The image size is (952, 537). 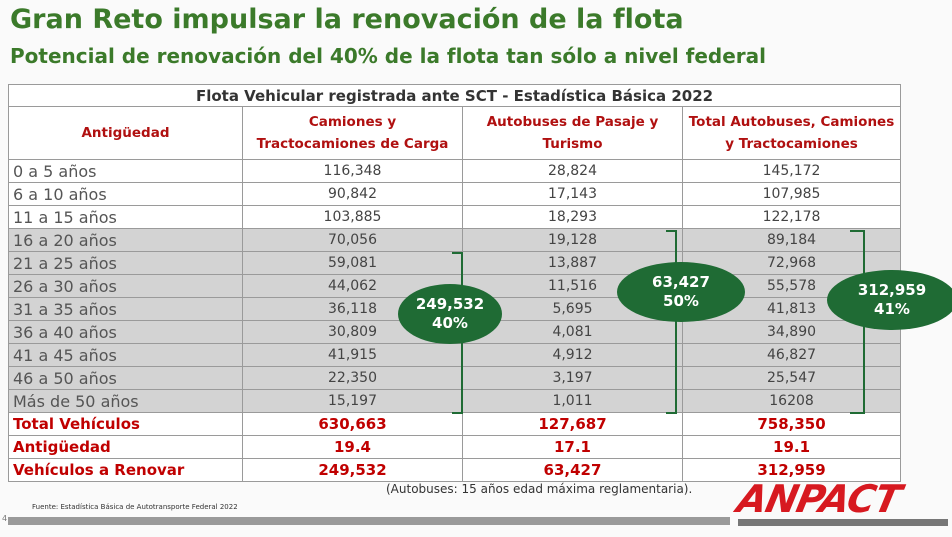 What do you see at coordinates (892, 290) in the screenshot?
I see `callout-value: 312,959` at bounding box center [892, 290].